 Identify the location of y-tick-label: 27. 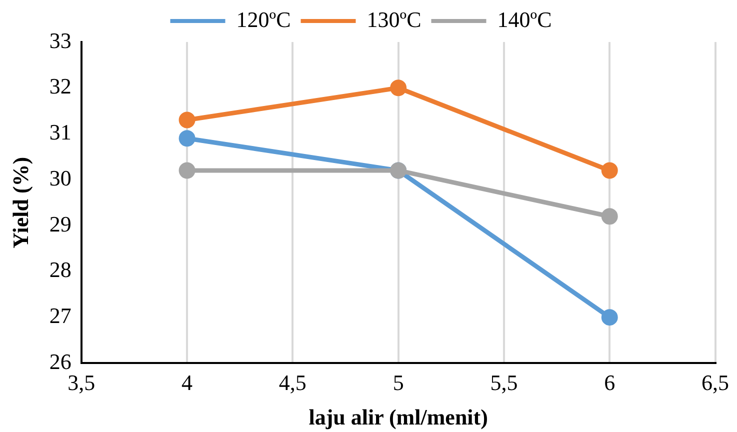
(60, 315).